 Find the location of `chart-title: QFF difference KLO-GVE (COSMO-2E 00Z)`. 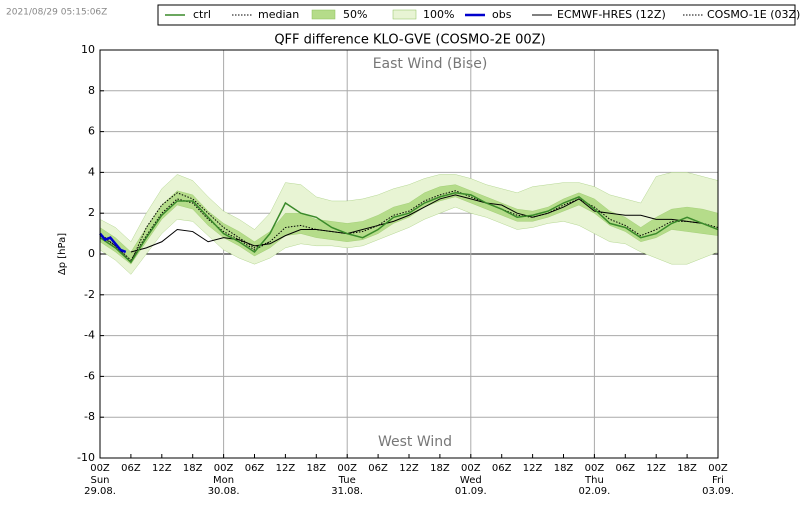

chart-title: QFF difference KLO-GVE (COSMO-2E 00Z) is located at coordinates (409, 40).